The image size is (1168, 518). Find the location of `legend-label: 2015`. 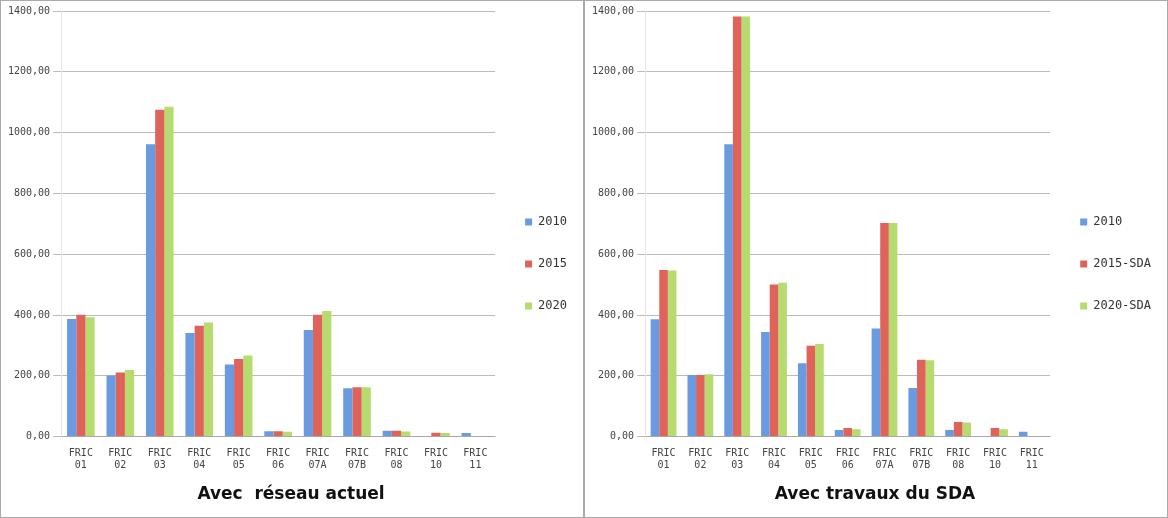

legend-label: 2015 is located at coordinates (553, 263).